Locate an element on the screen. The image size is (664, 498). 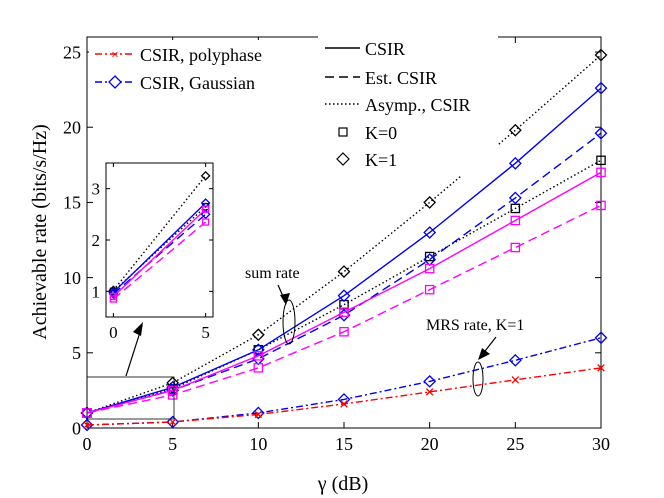
main-x-tick-label: 30 is located at coordinates (601, 444).